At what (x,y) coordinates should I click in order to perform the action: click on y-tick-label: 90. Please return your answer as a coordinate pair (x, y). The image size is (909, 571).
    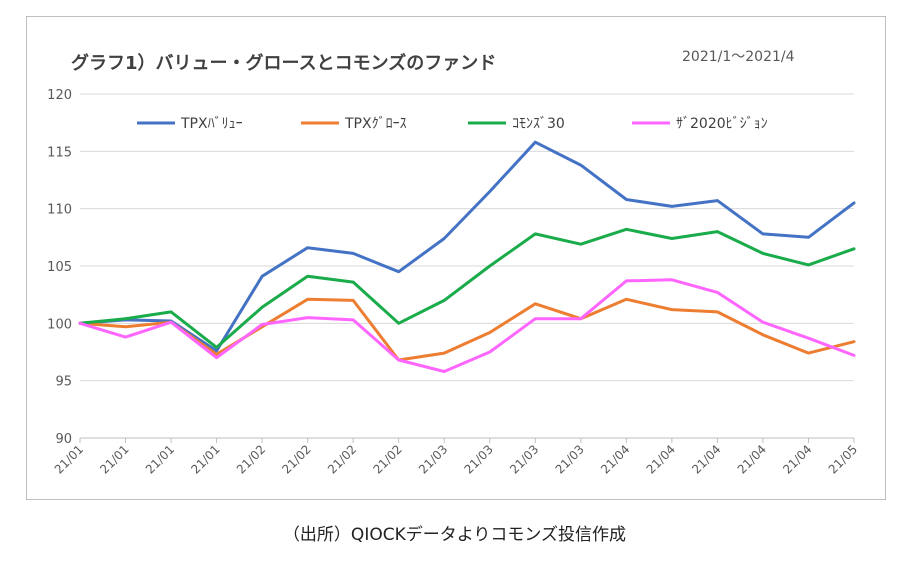
    Looking at the image, I should click on (63, 439).